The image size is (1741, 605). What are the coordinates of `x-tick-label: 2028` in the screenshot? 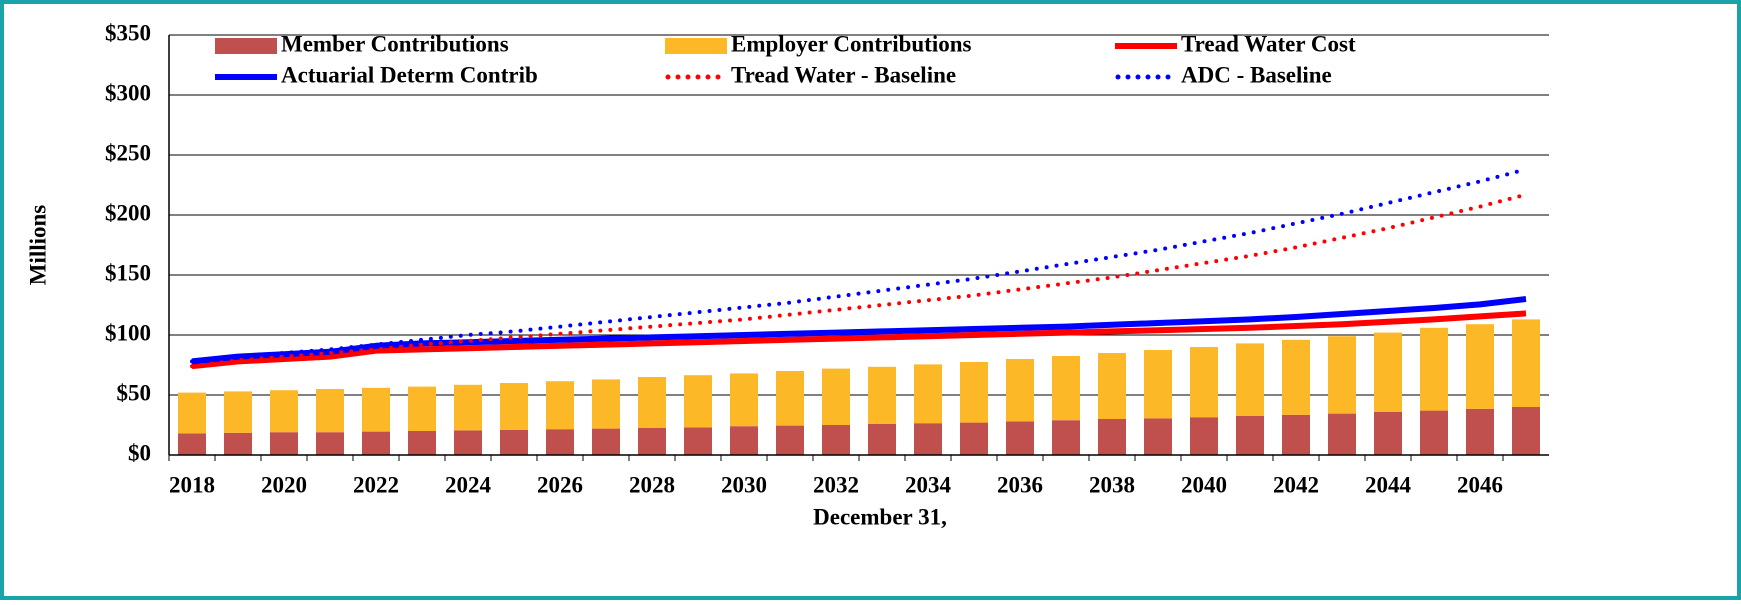 It's located at (652, 484).